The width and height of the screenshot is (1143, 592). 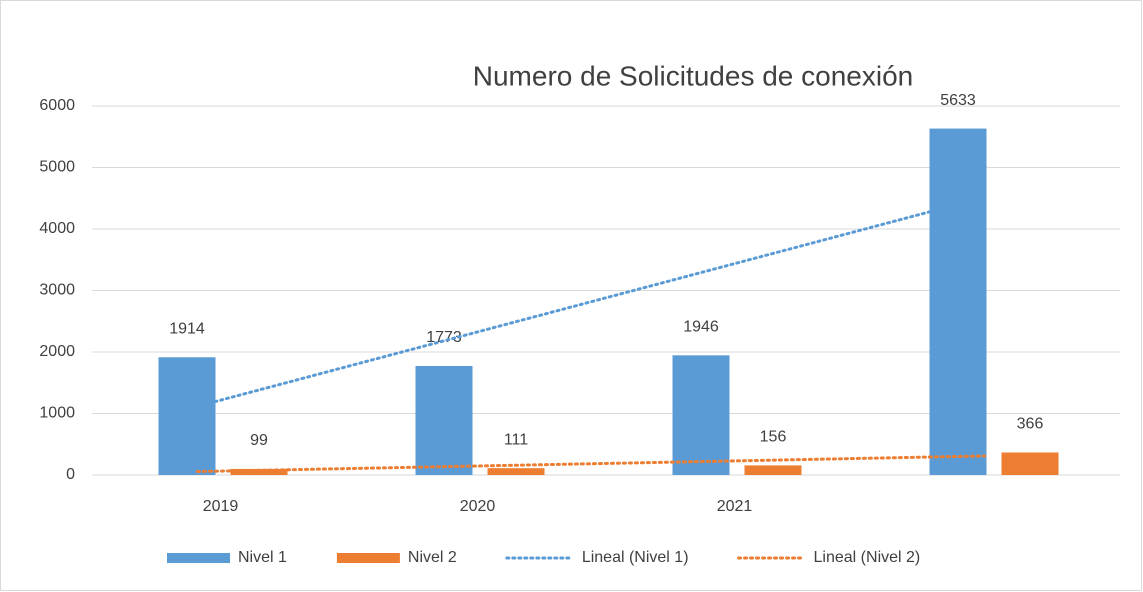 What do you see at coordinates (1030, 424) in the screenshot?
I see `value-label: 366` at bounding box center [1030, 424].